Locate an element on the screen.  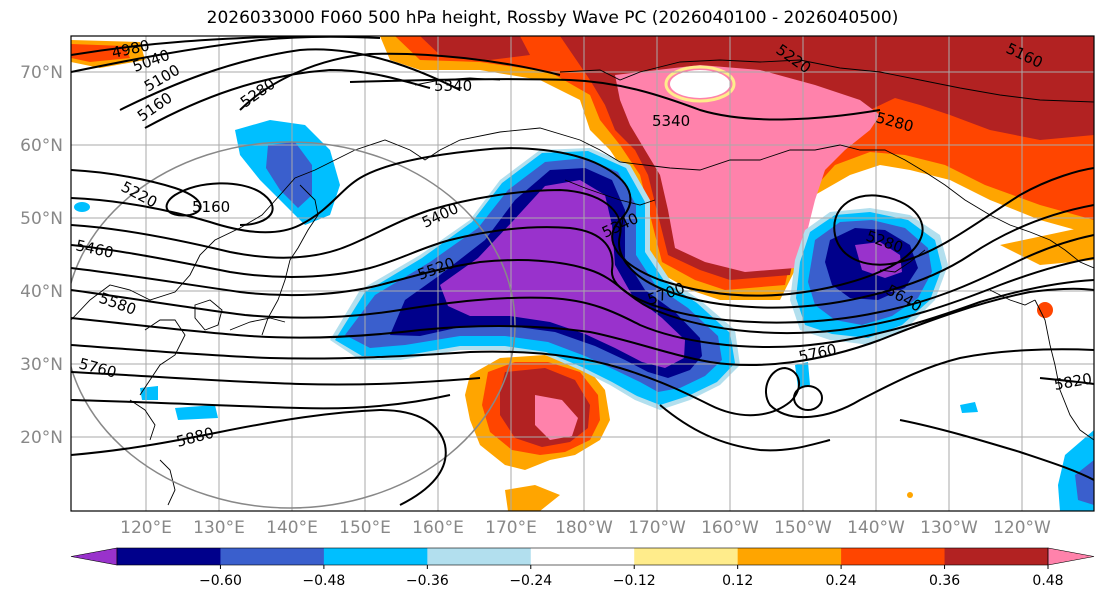
colorbar-tick-label: 0.48 is located at coordinates (1047, 581).